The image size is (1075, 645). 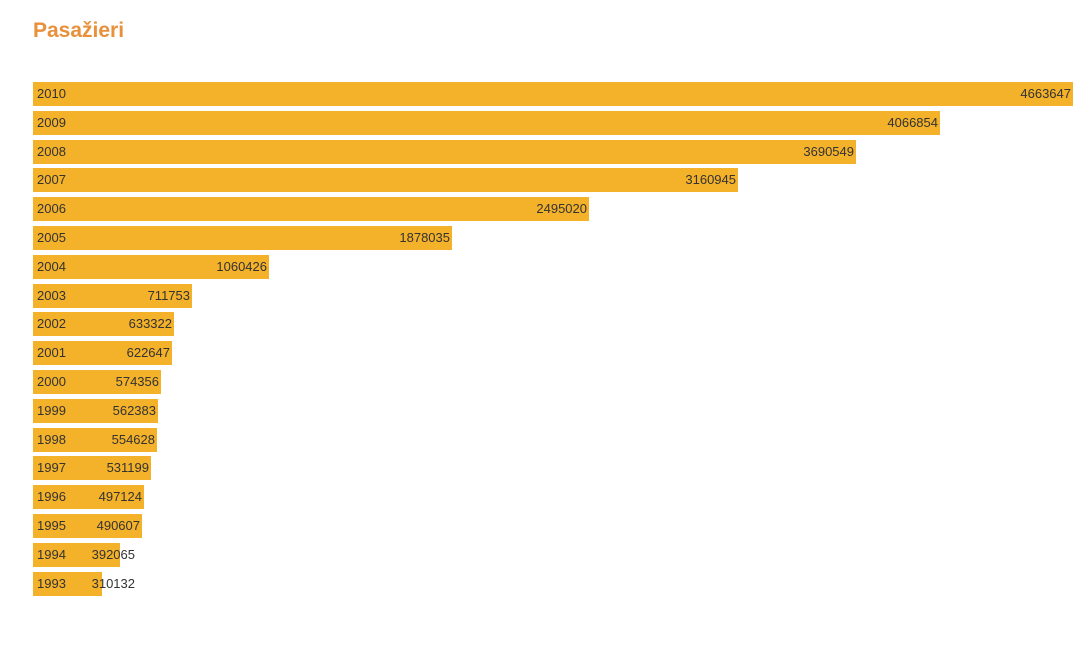 What do you see at coordinates (241, 266) in the screenshot?
I see `value-label: 1060426` at bounding box center [241, 266].